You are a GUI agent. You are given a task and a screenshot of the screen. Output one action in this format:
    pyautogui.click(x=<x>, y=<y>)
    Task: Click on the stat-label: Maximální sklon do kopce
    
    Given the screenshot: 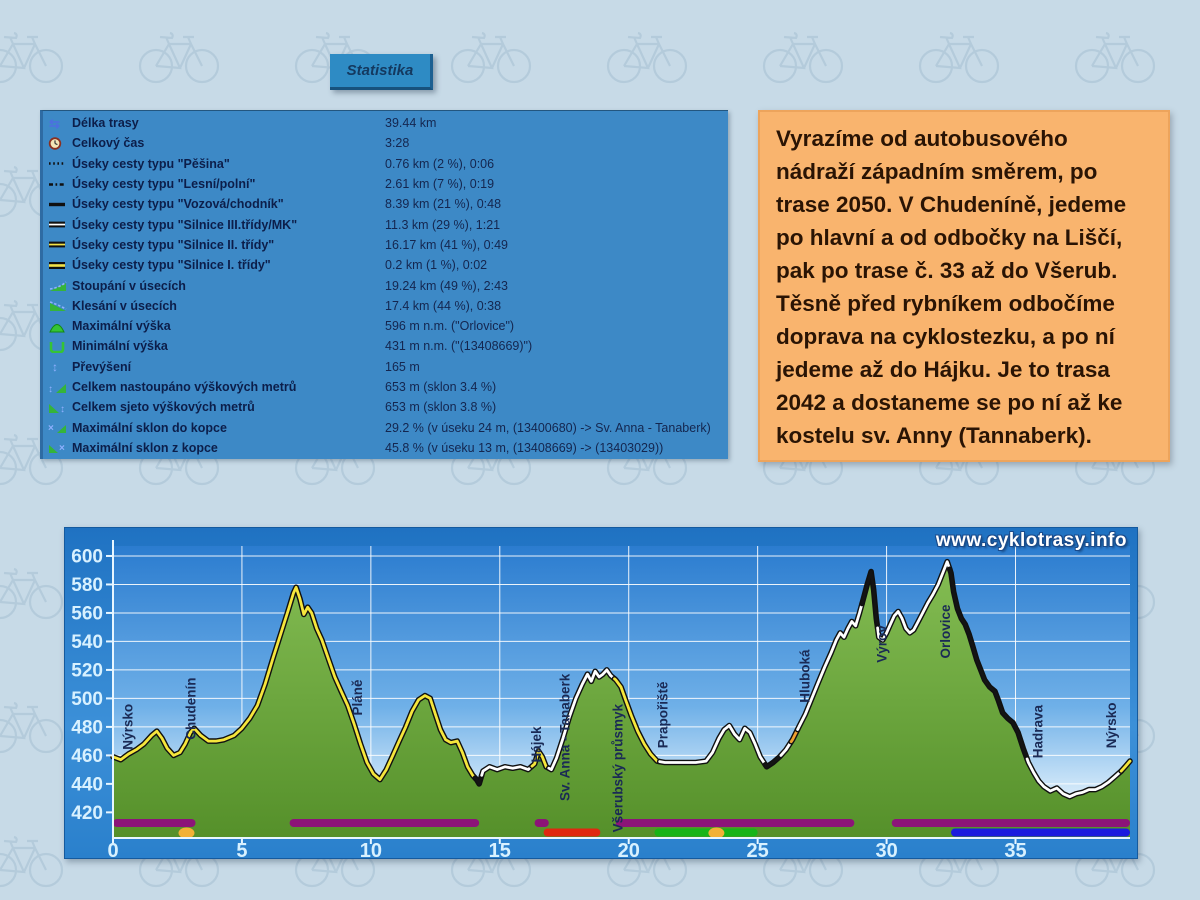 What is the action you would take?
    pyautogui.click(x=149, y=427)
    